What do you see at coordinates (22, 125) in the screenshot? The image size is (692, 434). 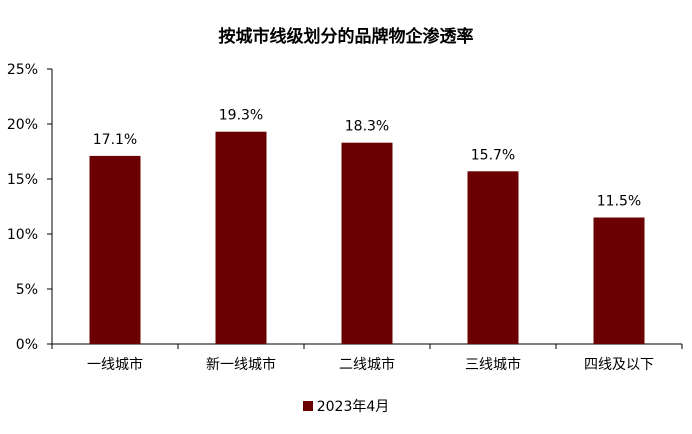 I see `y-tick-label: 20%` at bounding box center [22, 125].